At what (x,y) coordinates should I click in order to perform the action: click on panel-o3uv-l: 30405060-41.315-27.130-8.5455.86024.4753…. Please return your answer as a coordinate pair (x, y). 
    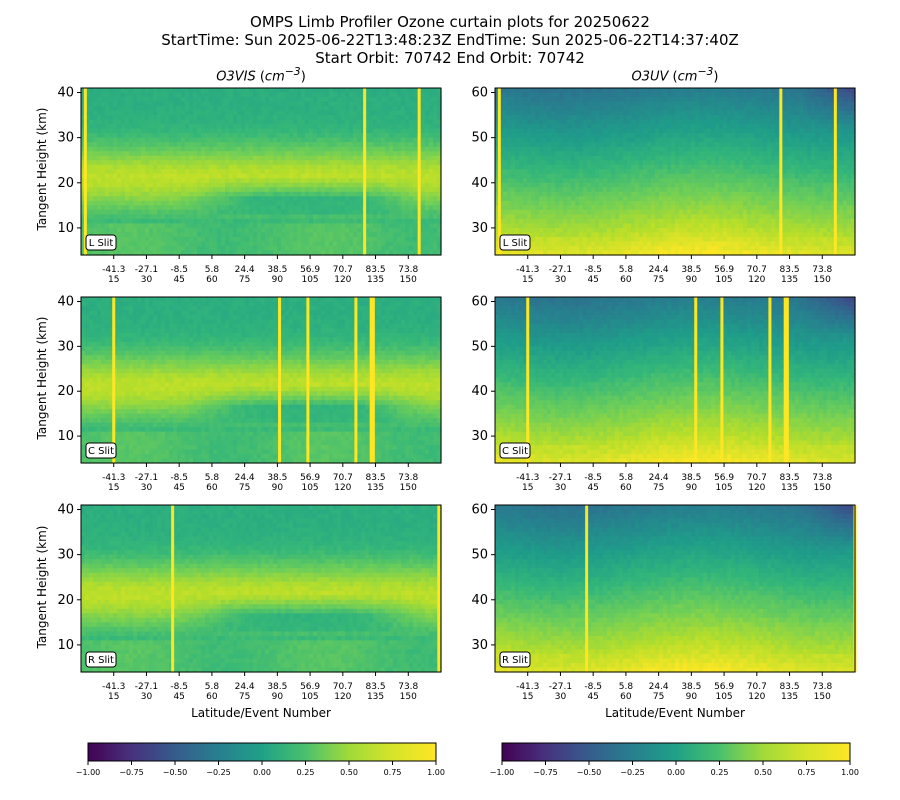
    Looking at the image, I should click on (663, 185).